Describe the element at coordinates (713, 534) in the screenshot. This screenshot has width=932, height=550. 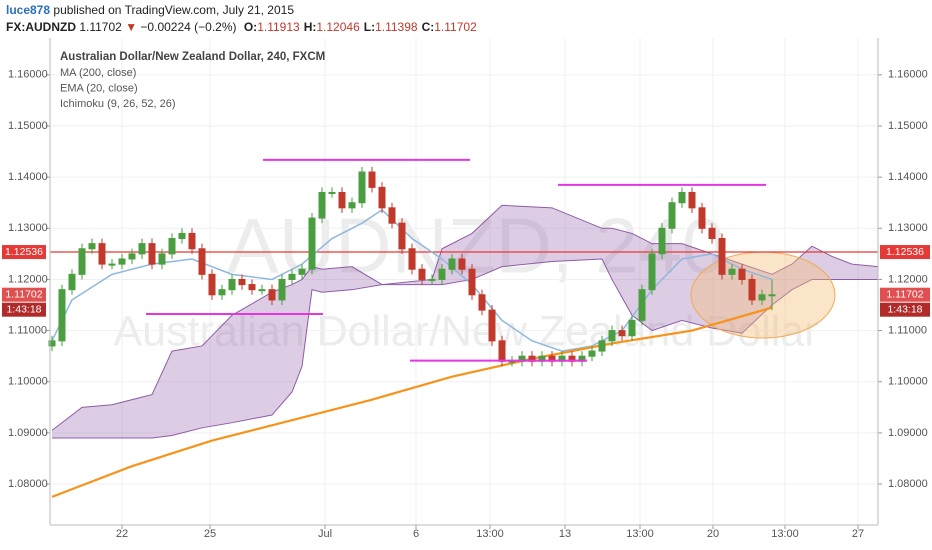
I see `x-tick-label: 20` at that location.